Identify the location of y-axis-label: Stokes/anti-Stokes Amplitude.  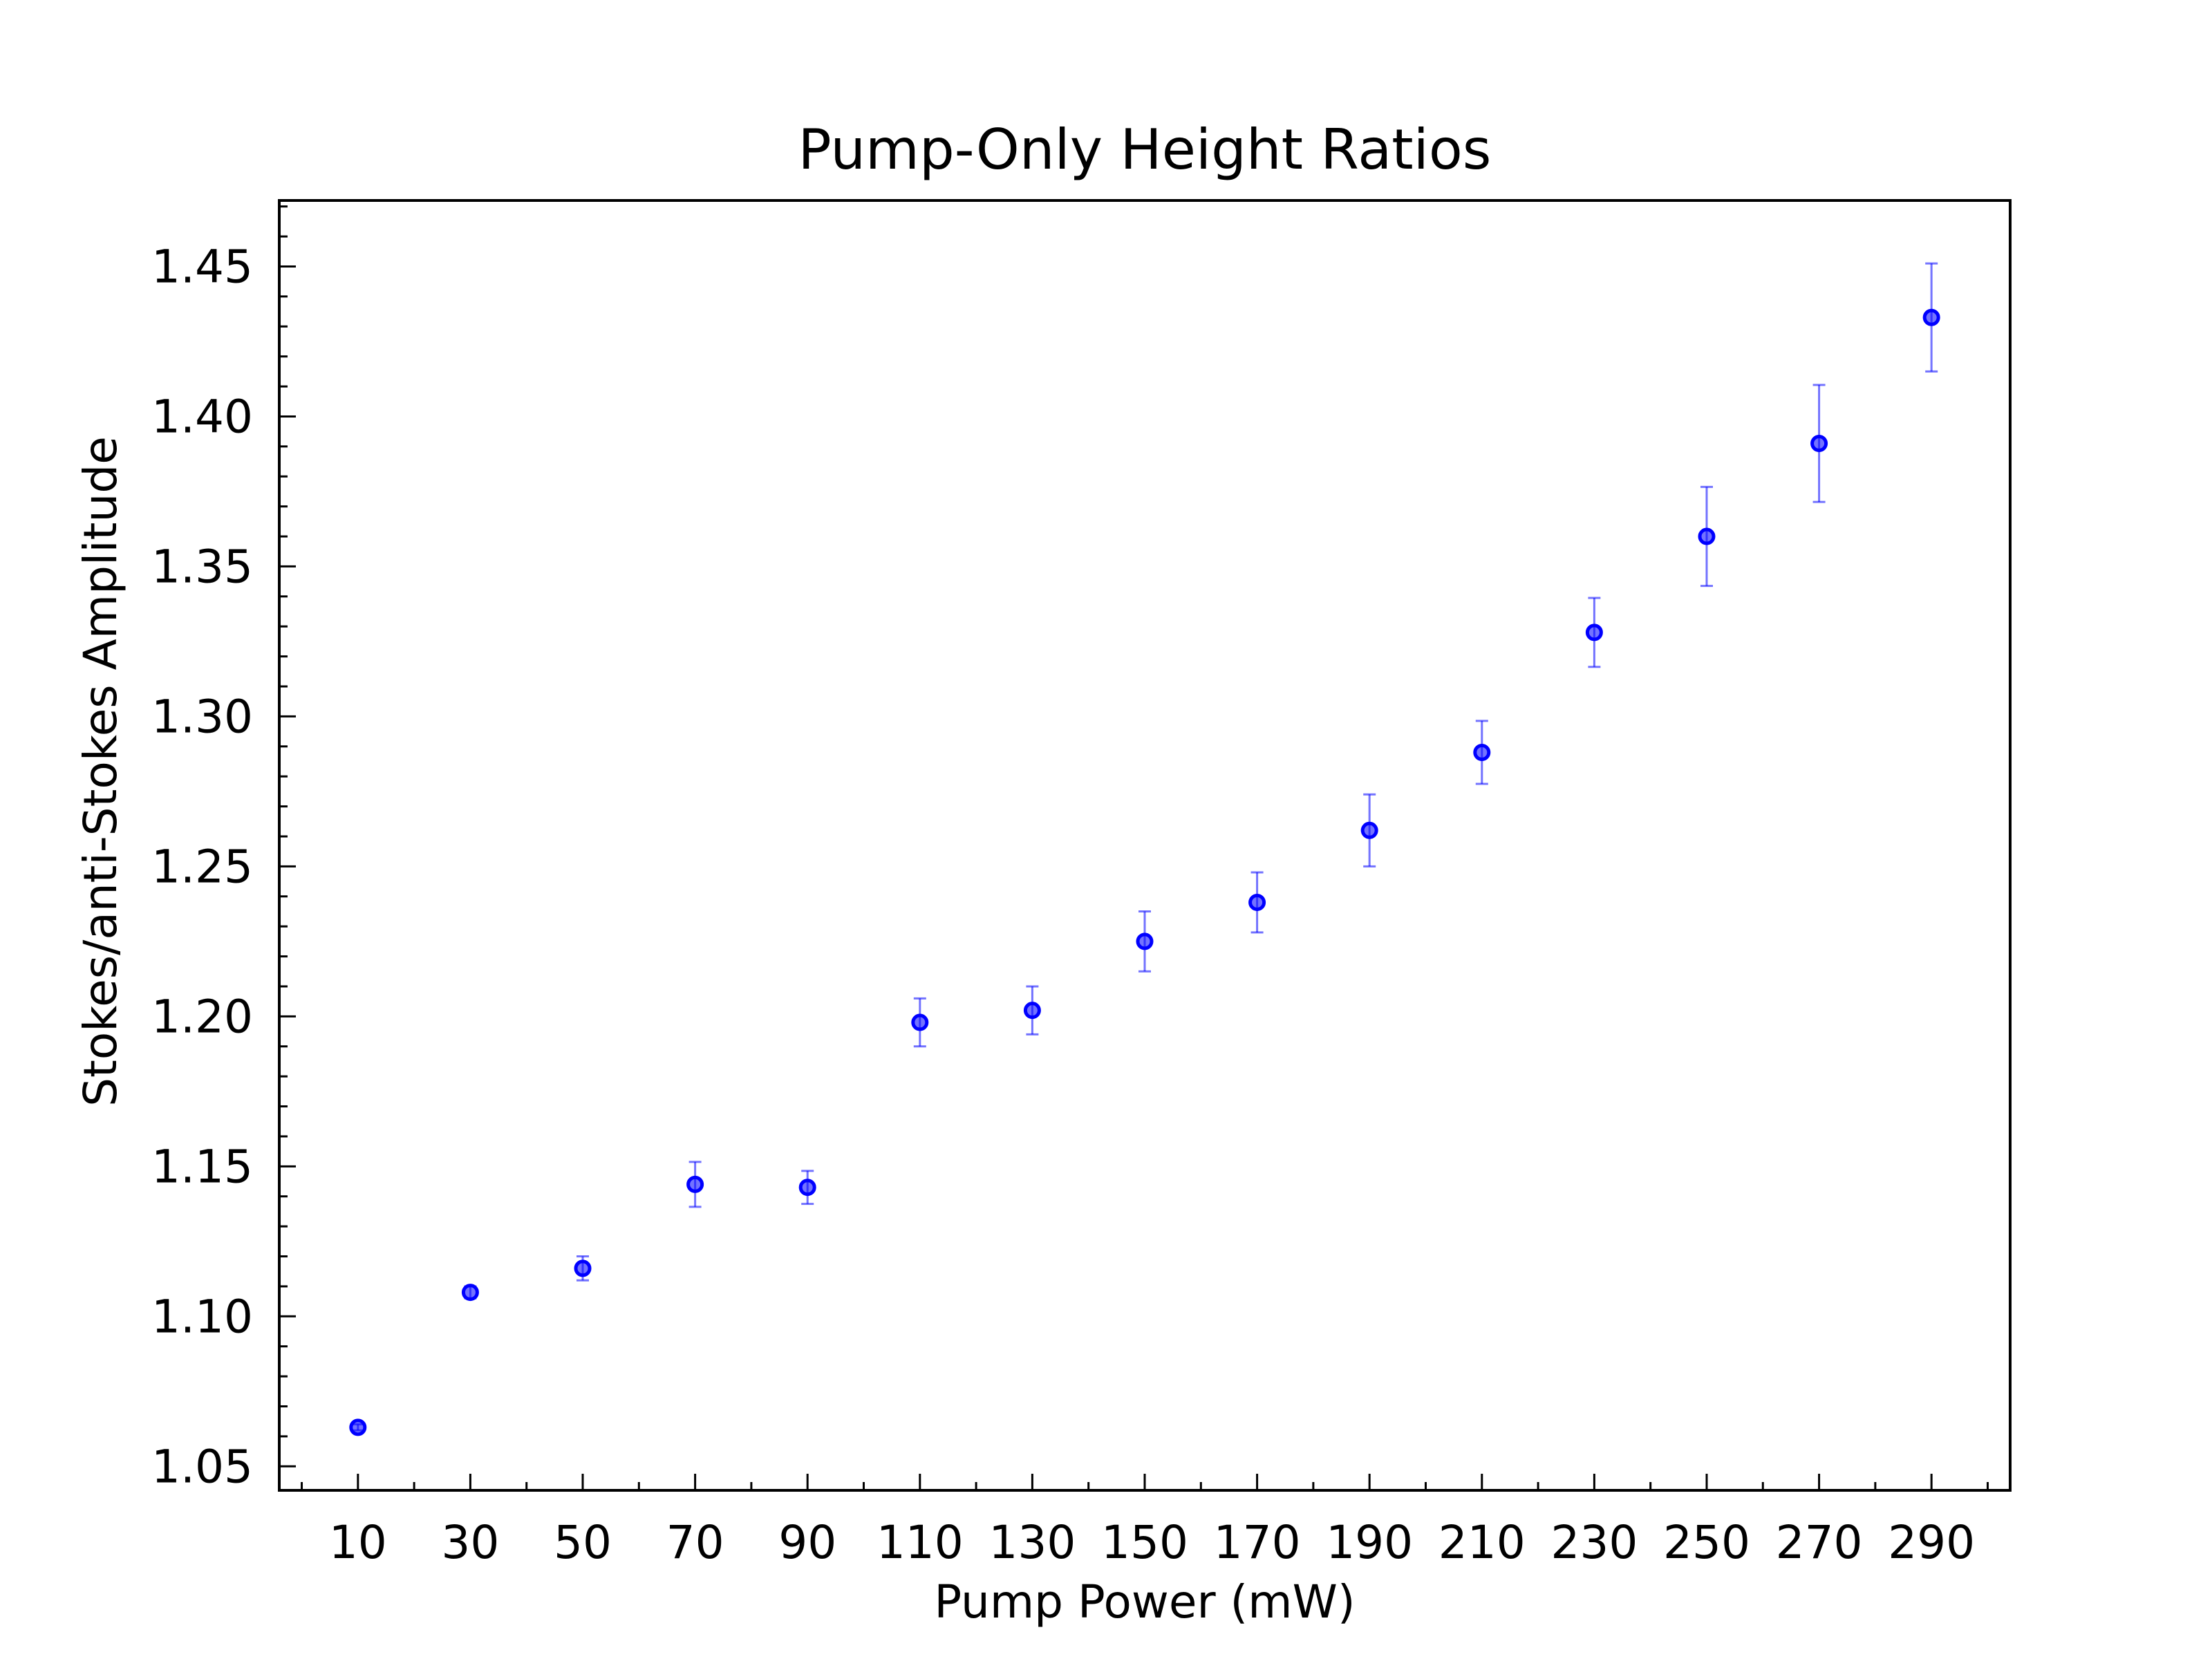
(100, 772).